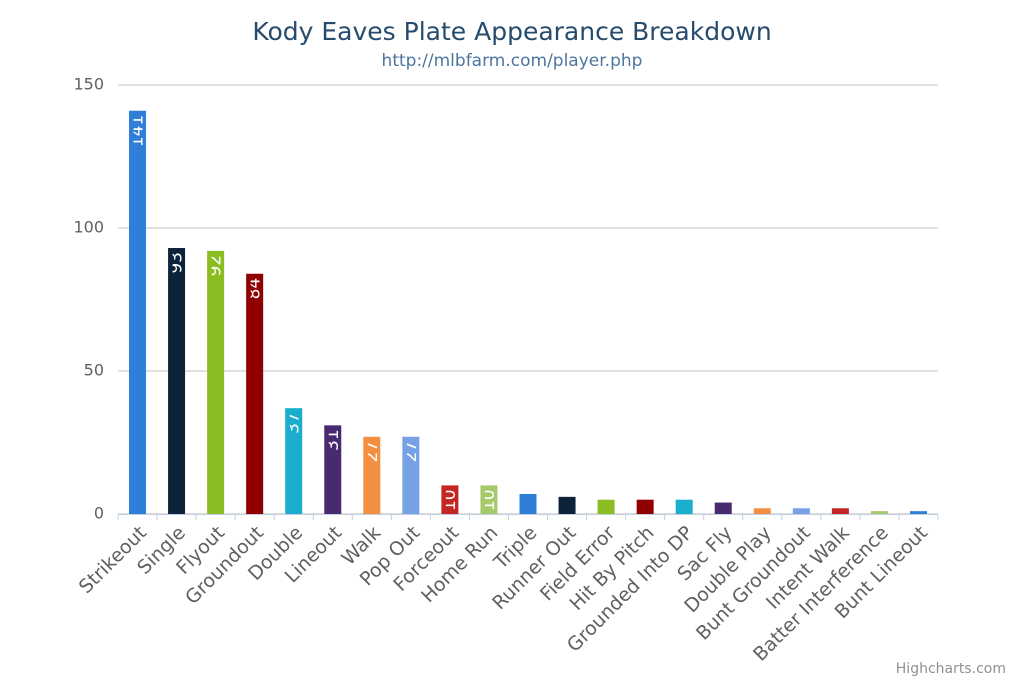  I want to click on data-label: 141, so click(138, 131).